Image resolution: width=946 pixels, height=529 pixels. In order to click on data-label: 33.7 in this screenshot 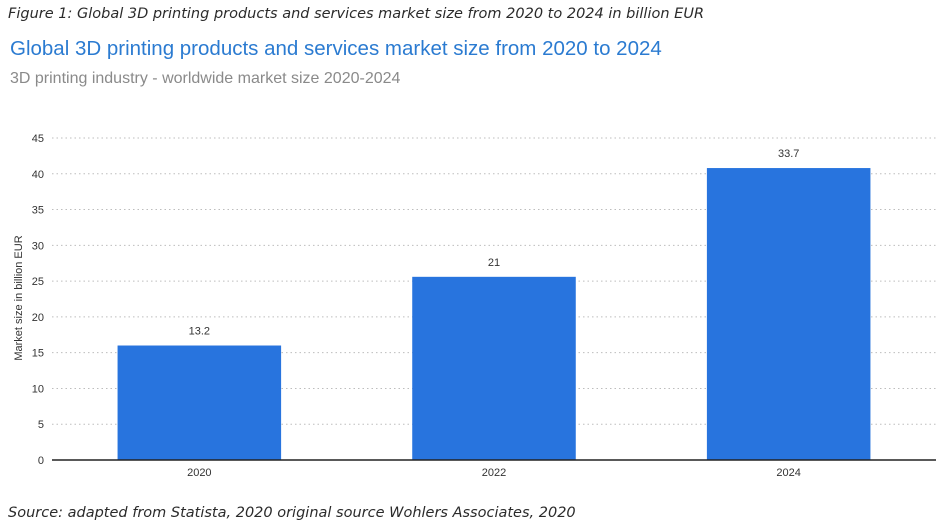, I will do `click(788, 154)`.